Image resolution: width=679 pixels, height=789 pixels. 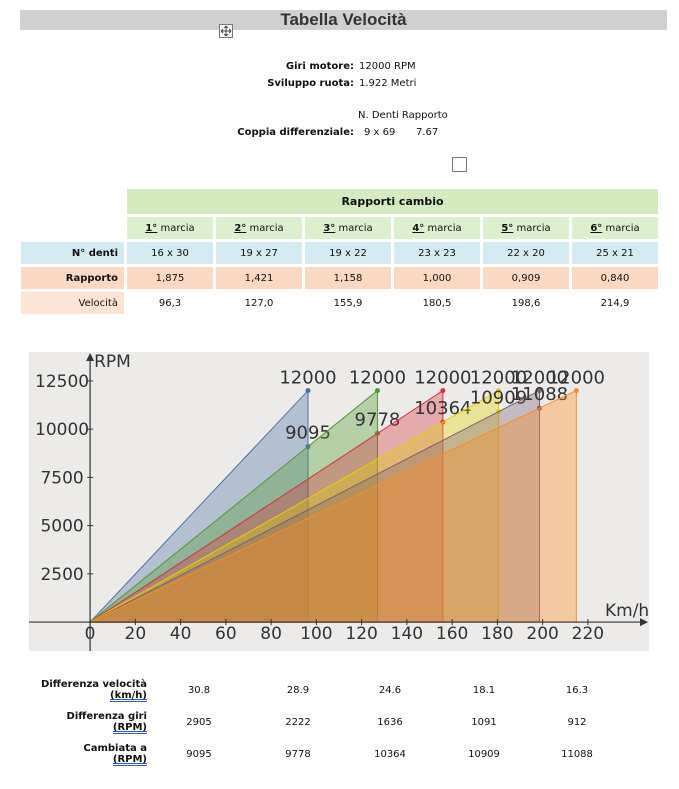 What do you see at coordinates (427, 132) in the screenshot?
I see `diff-ratio: 7.67` at bounding box center [427, 132].